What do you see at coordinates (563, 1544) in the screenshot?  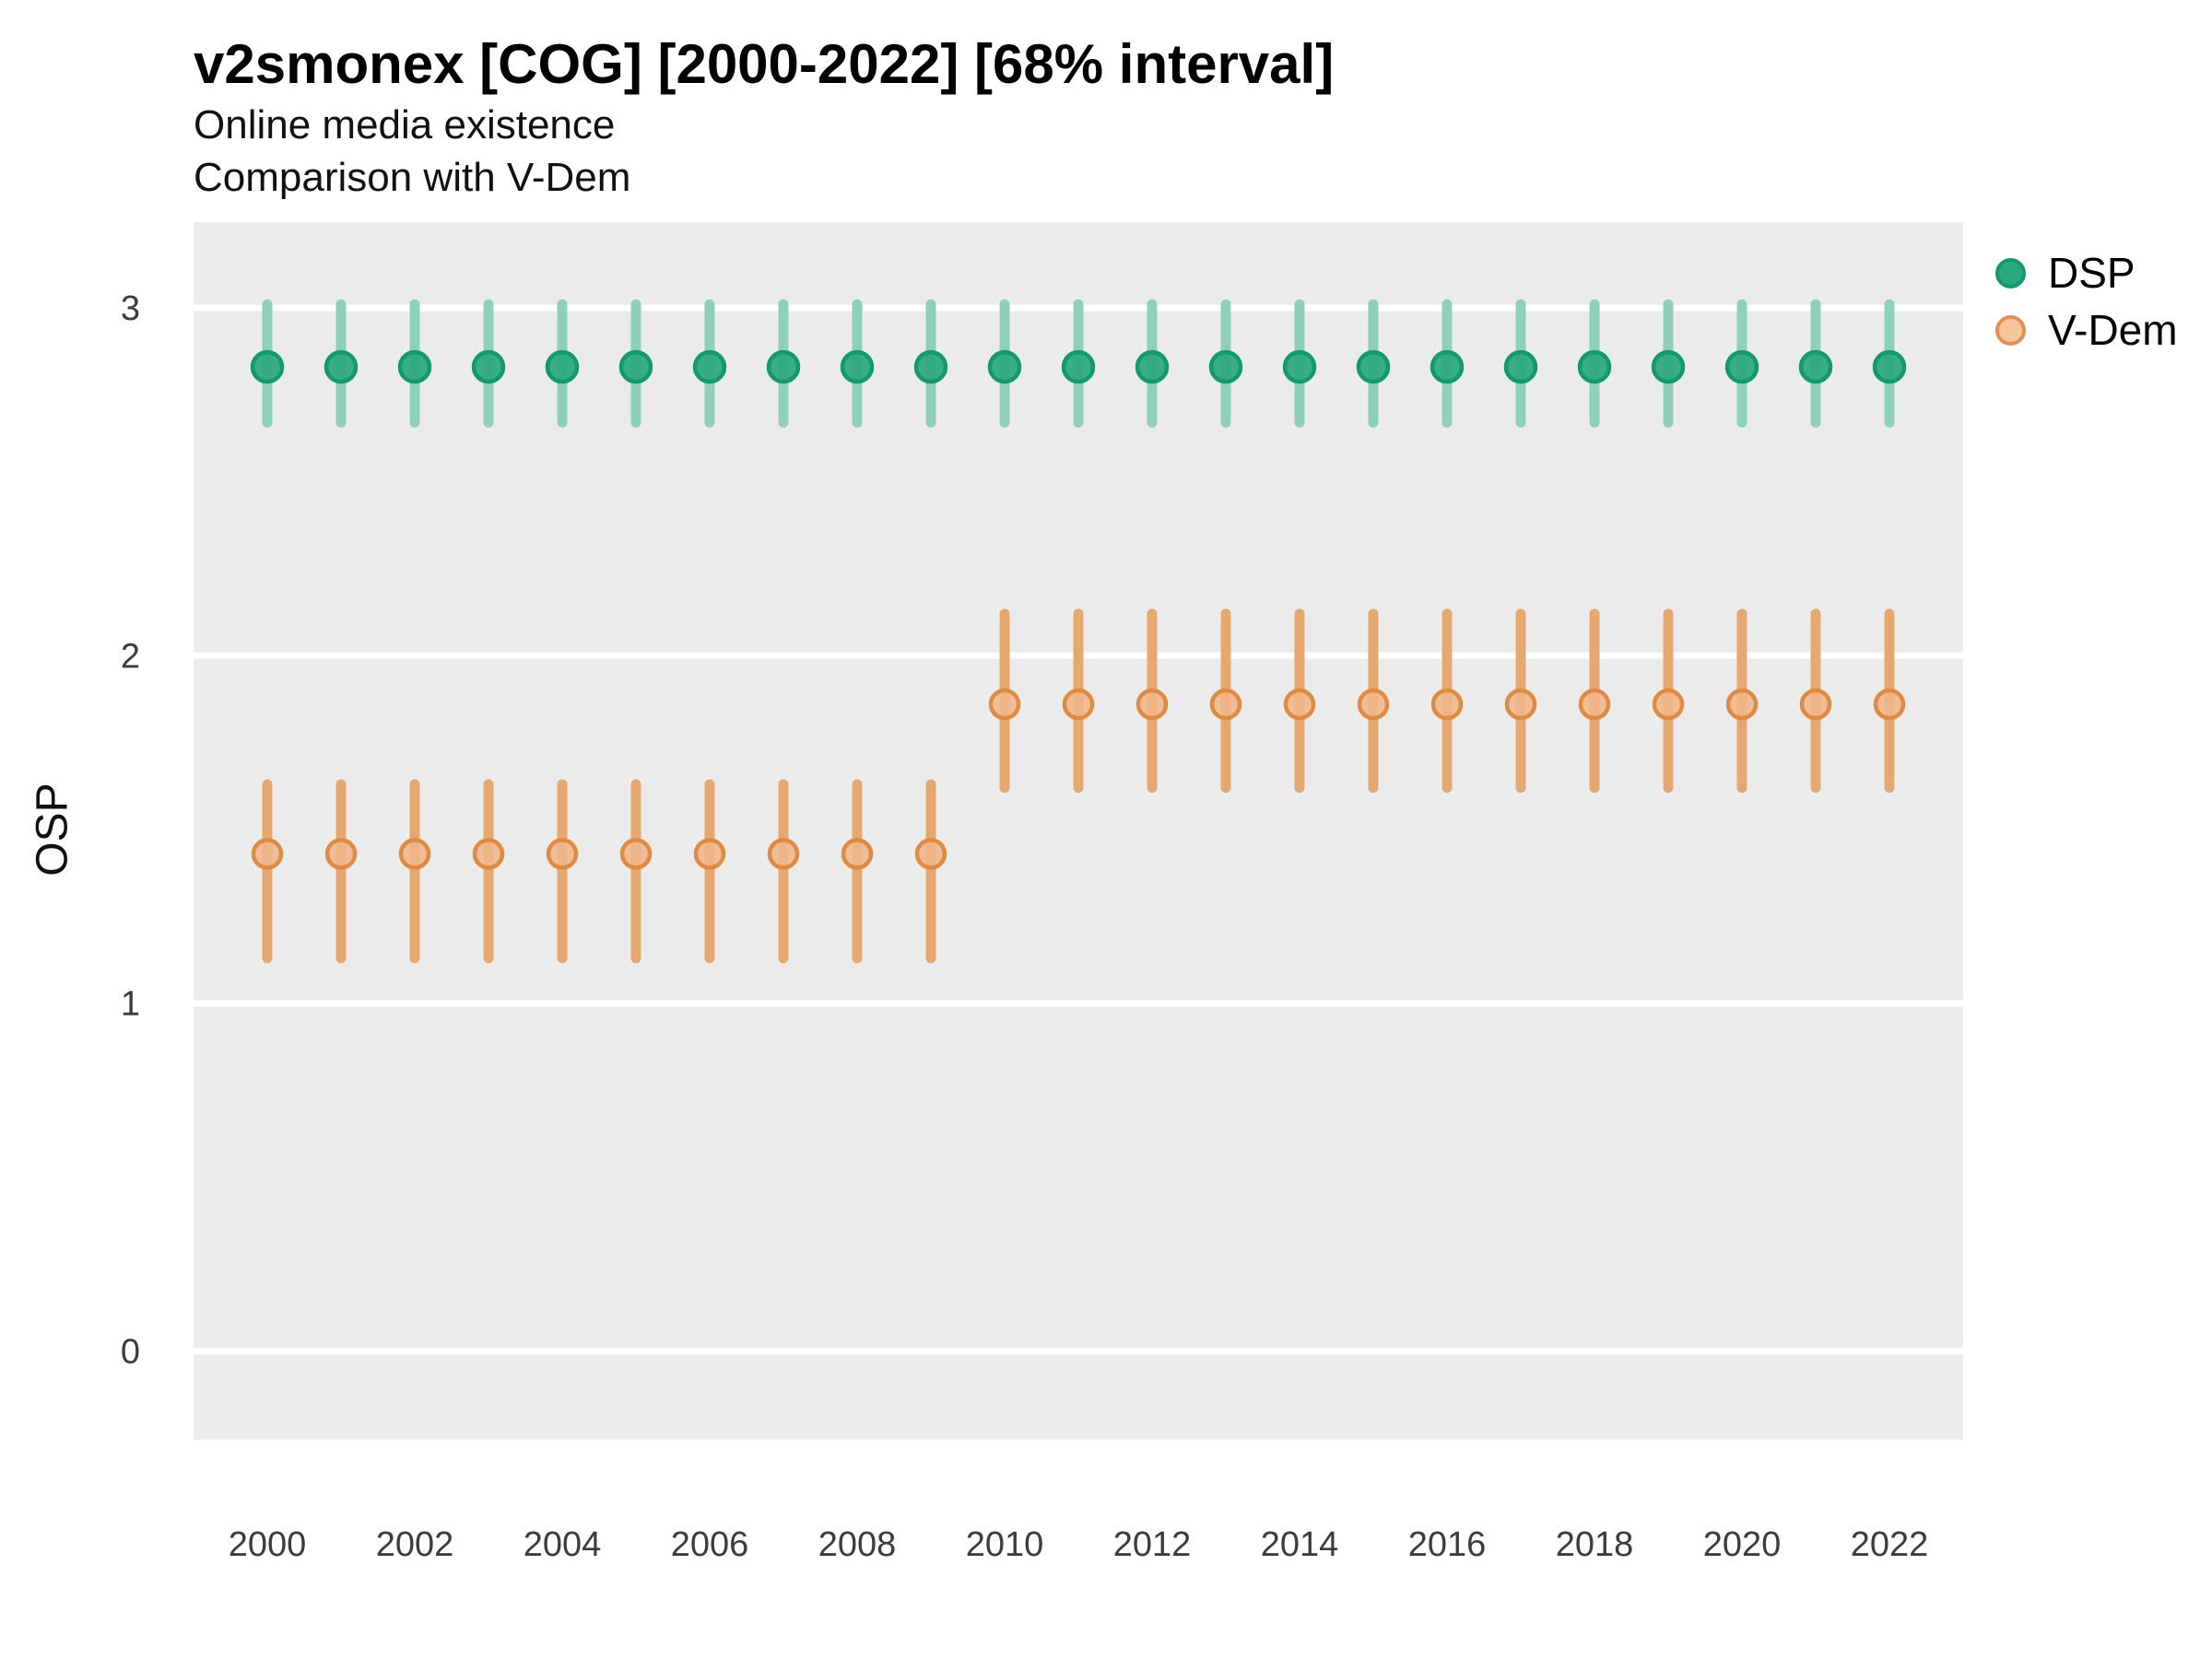 I see `x-tick-label-2004: 2004` at bounding box center [563, 1544].